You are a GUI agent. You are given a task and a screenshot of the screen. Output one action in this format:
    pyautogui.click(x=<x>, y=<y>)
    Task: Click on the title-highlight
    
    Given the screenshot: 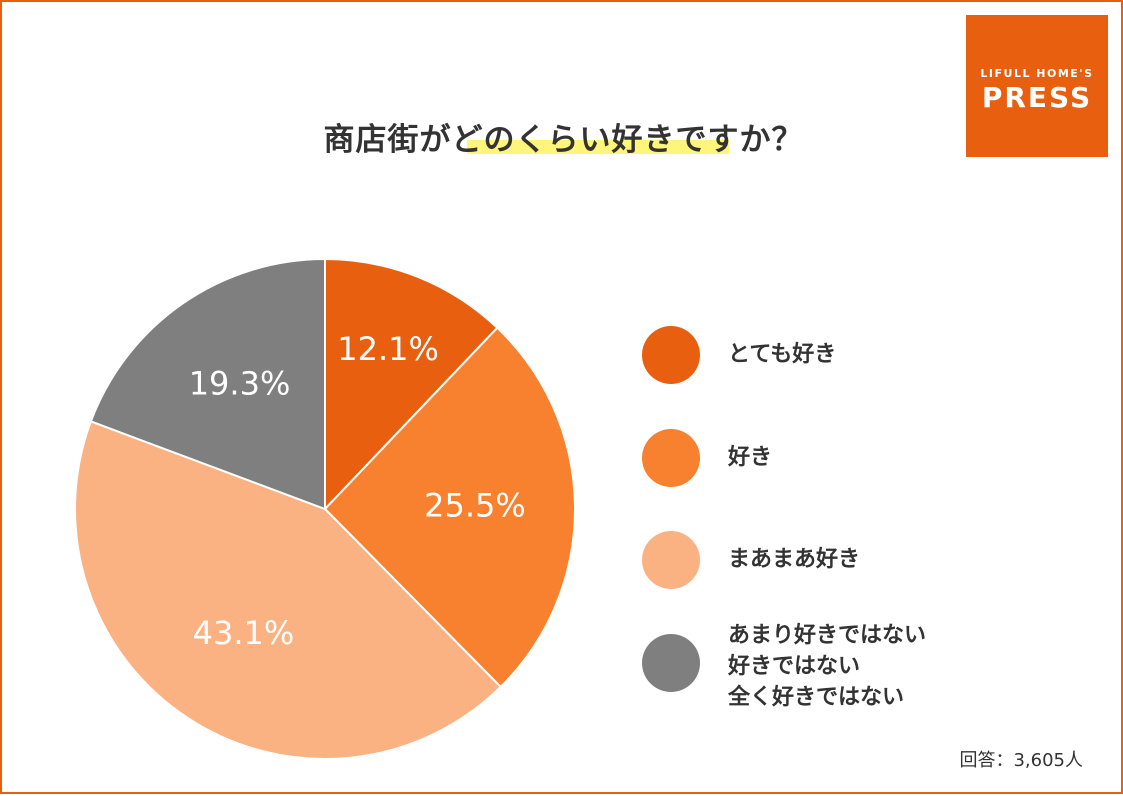 What is the action you would take?
    pyautogui.click(x=597, y=147)
    